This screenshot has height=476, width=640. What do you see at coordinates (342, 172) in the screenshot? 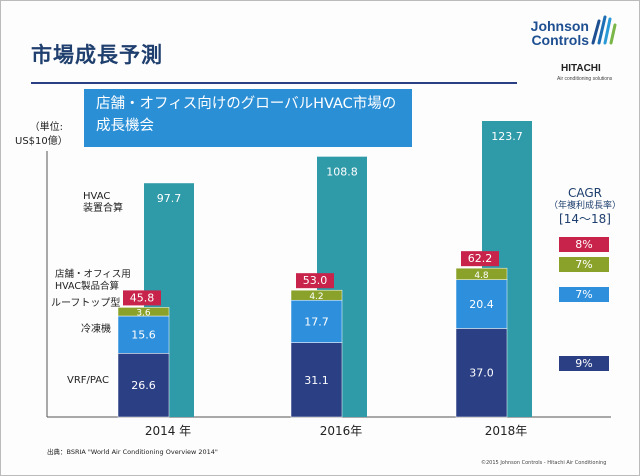
I see `data-label-hvac-total: 108.8` at bounding box center [342, 172].